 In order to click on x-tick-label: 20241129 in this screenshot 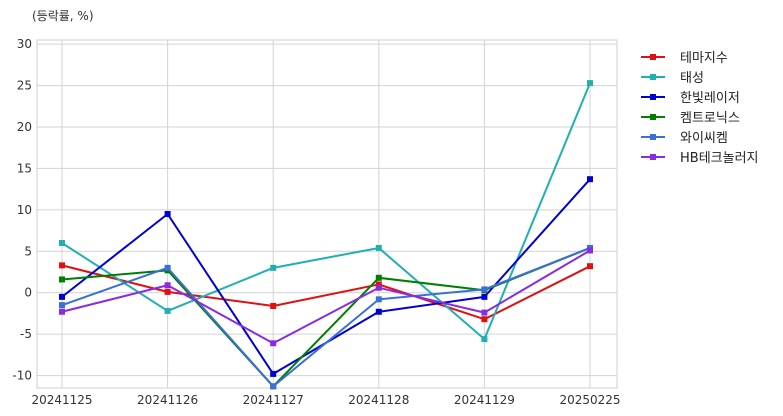, I will do `click(484, 400)`.